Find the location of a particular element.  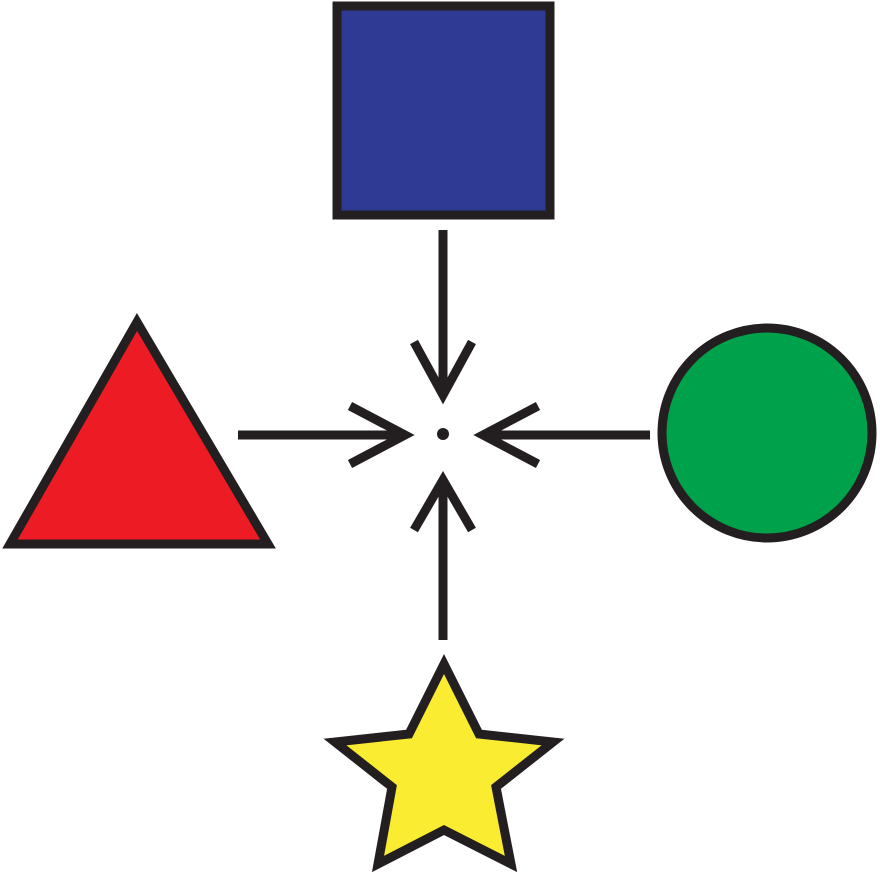

center-dot is located at coordinates (443, 434).